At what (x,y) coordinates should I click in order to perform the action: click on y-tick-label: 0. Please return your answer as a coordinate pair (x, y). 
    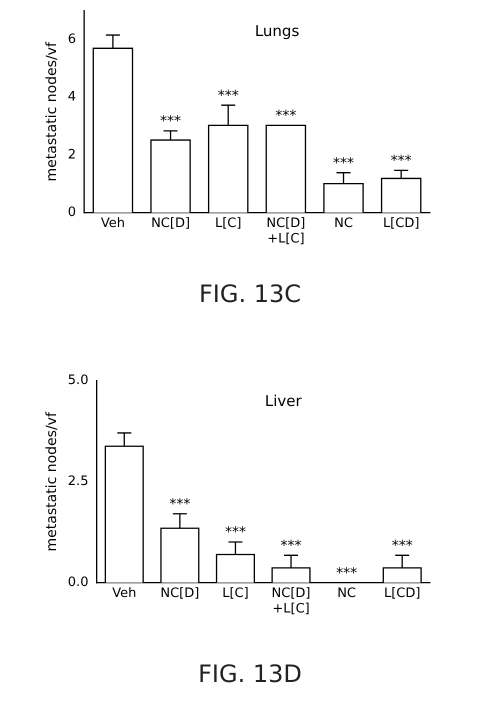
    Looking at the image, I should click on (72, 212).